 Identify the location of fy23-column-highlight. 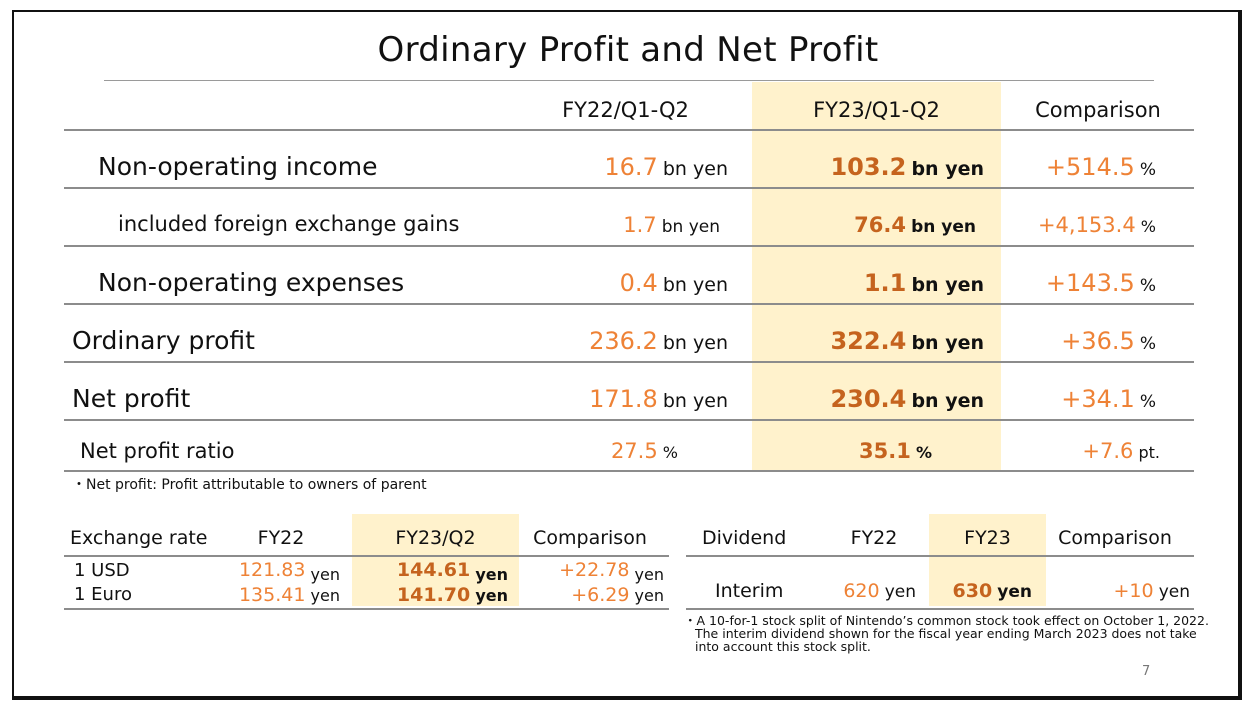
(876, 277).